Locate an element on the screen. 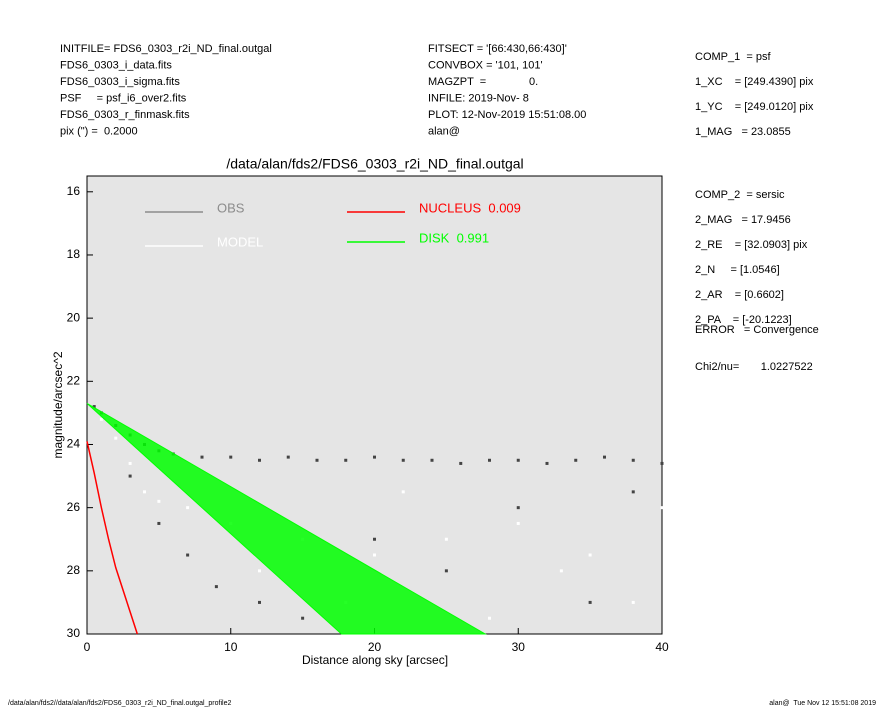 The width and height of the screenshot is (885, 708). y-tick-label: 30 is located at coordinates (74, 633).